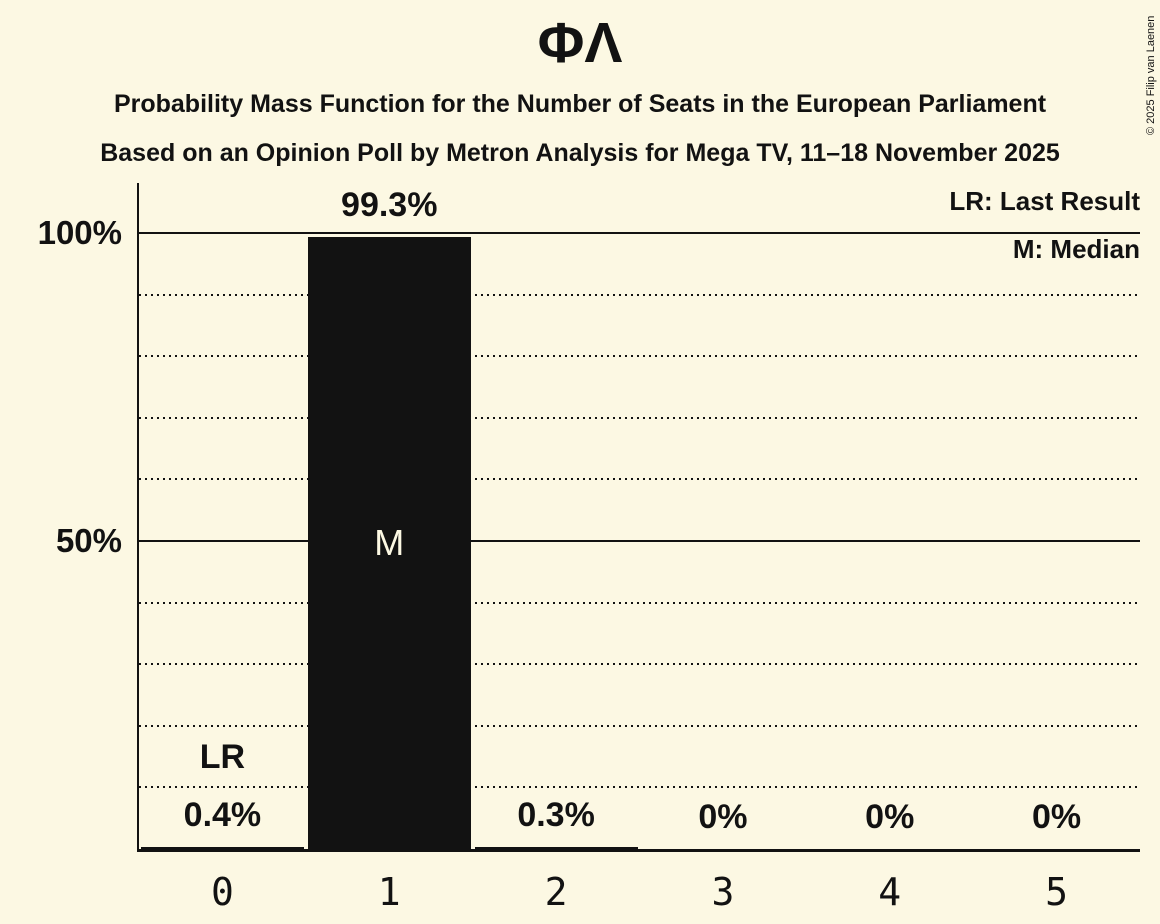 Image resolution: width=1160 pixels, height=924 pixels. Describe the element at coordinates (890, 892) in the screenshot. I see `x-tick-label-4: 4` at that location.